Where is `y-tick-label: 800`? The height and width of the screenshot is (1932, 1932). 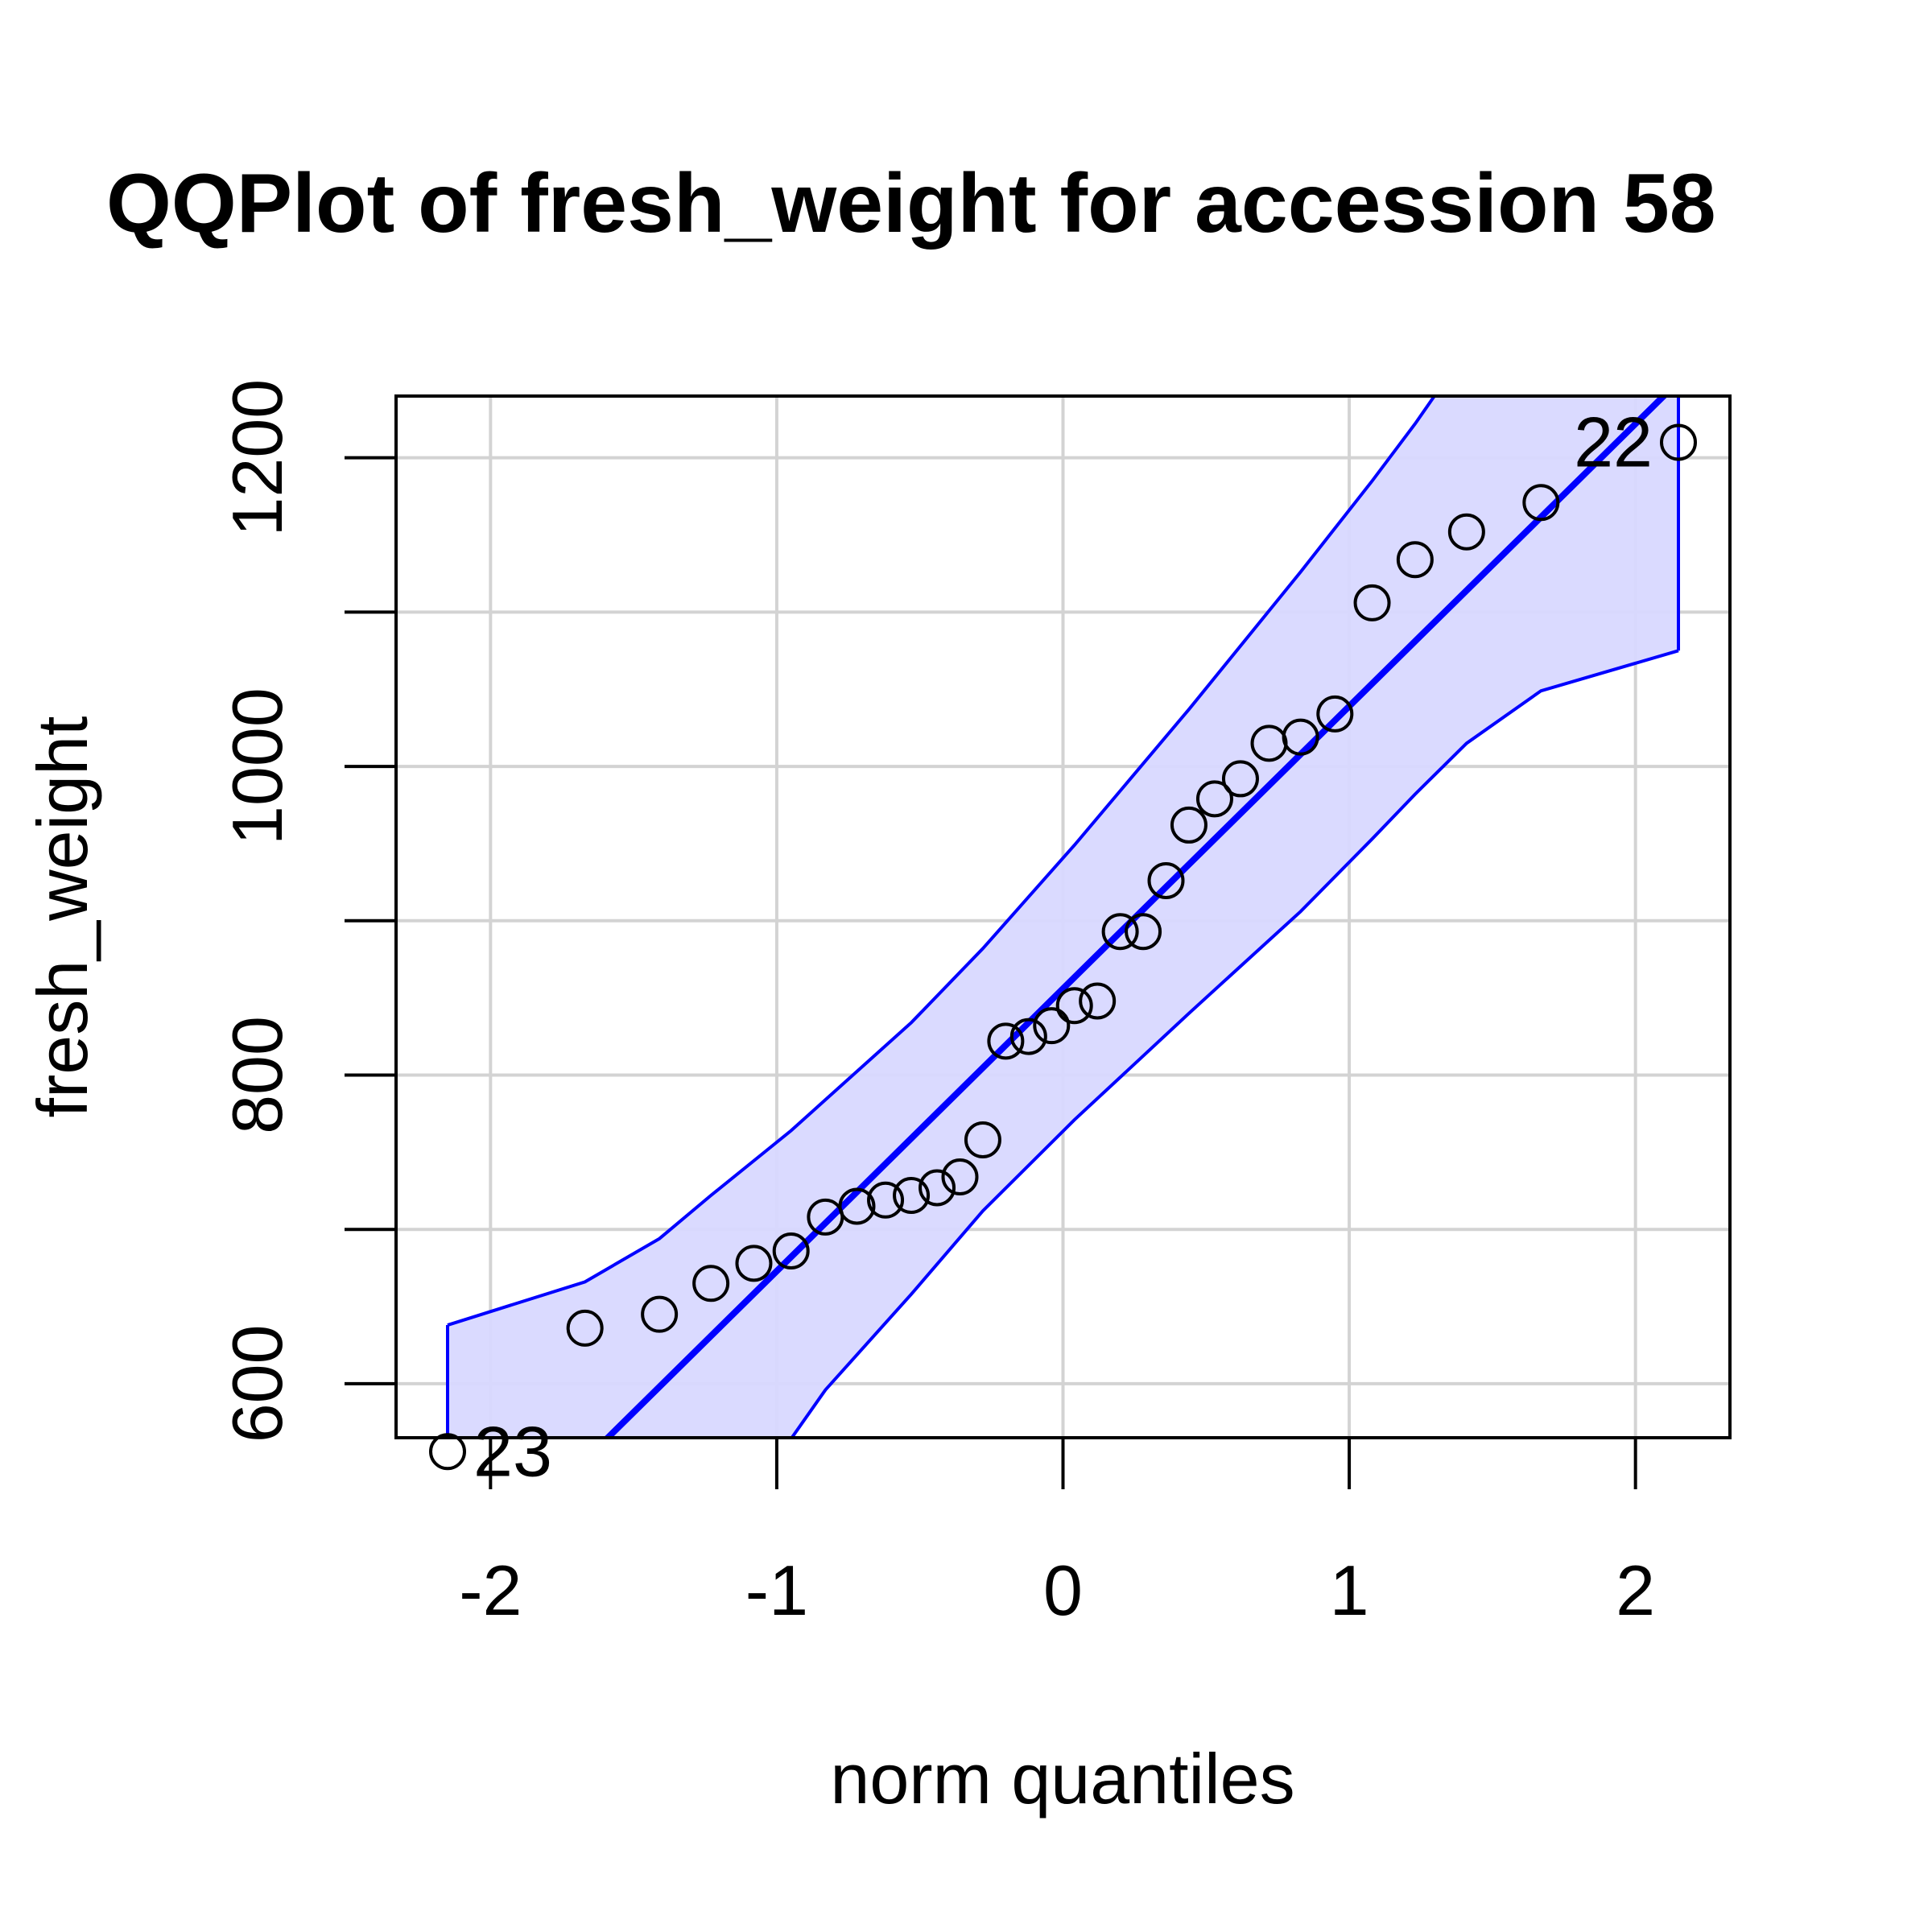 y-tick-label: 800 is located at coordinates (257, 1075).